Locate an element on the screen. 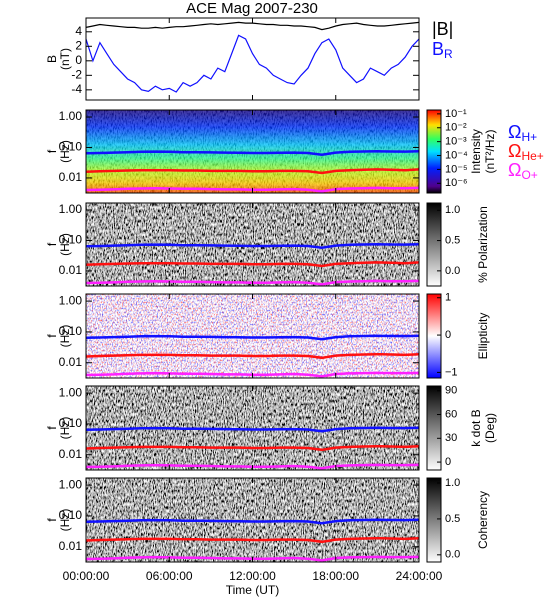  chart-title: ACE Mag 2007-230 is located at coordinates (252, 8).